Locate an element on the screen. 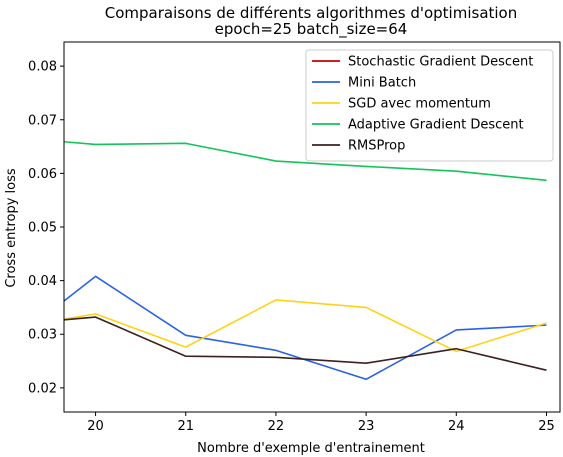  chart-subtitle: epoch=25 batch_size=64 is located at coordinates (311, 29).